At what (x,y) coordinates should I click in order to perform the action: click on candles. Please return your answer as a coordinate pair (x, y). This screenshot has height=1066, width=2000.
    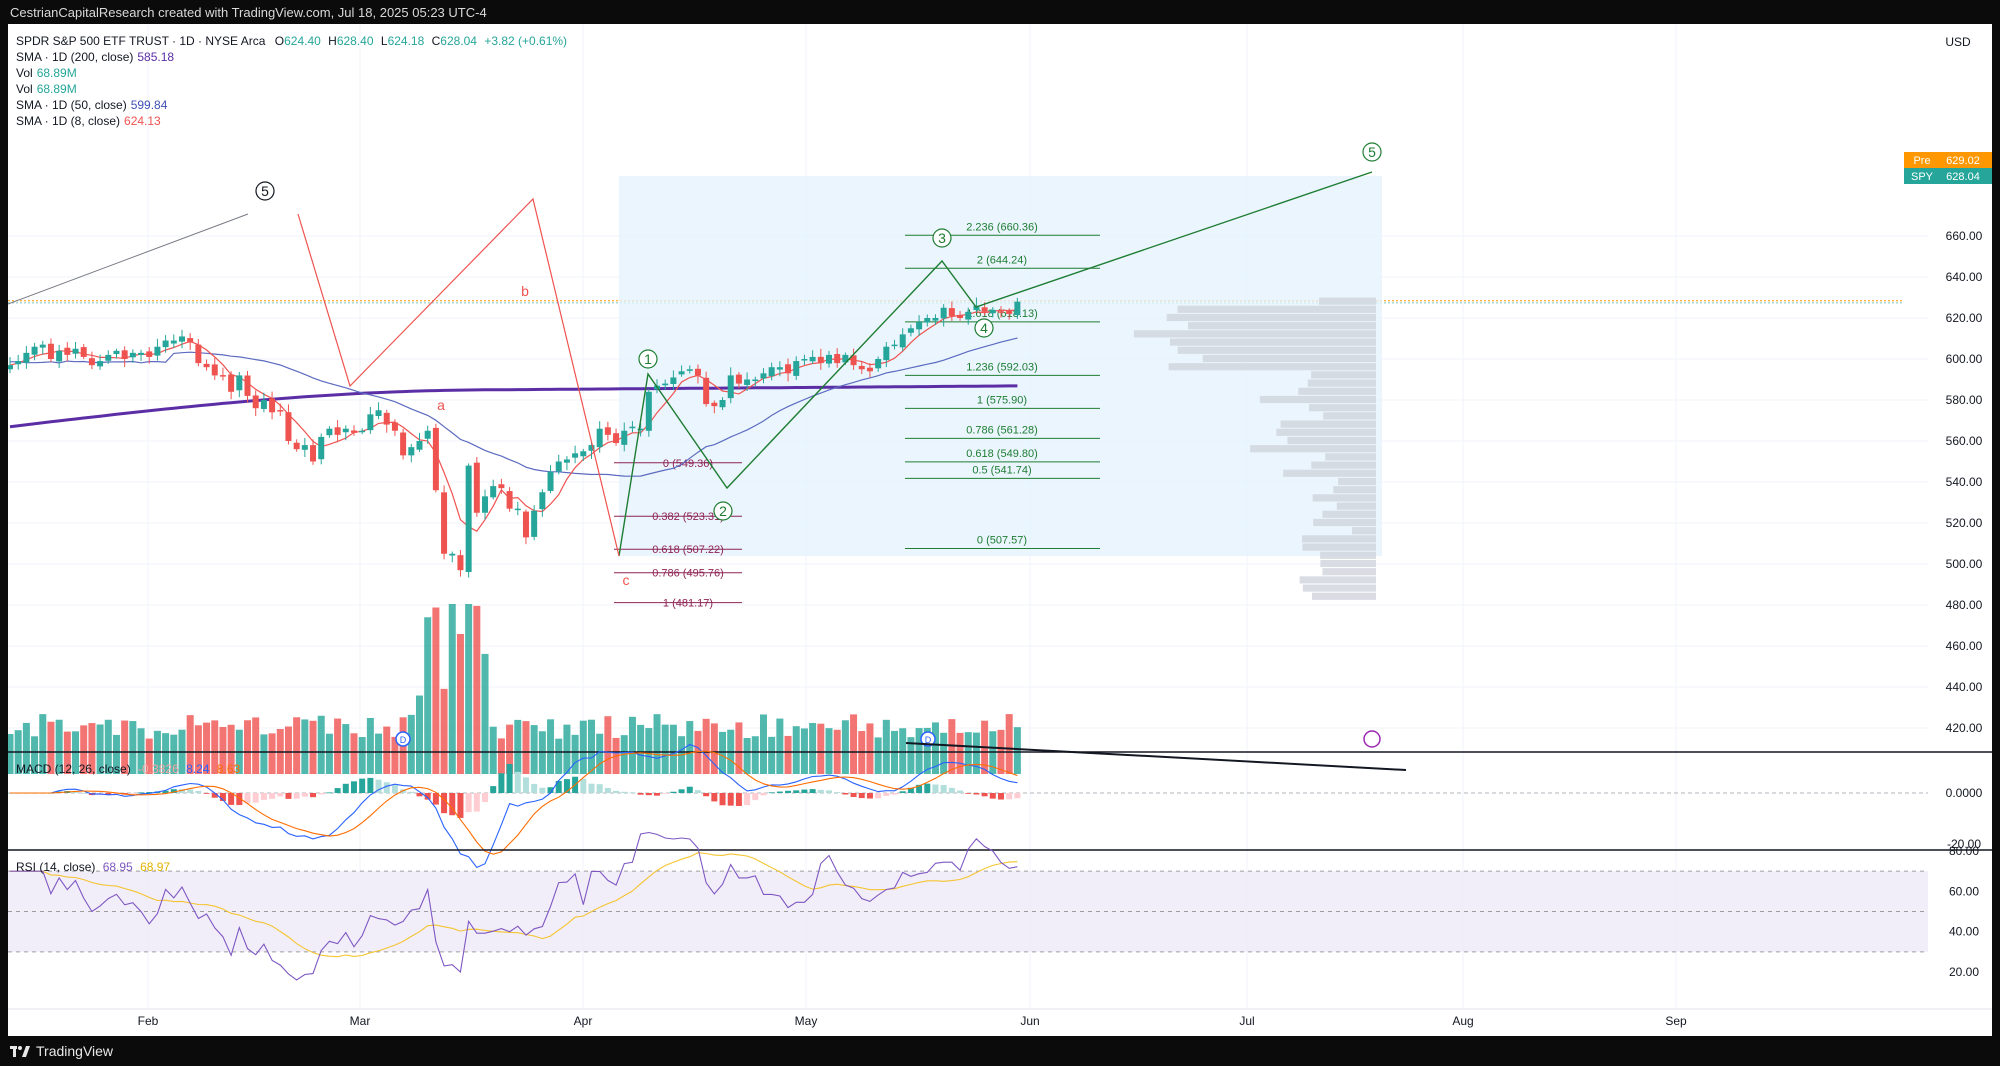
    Looking at the image, I should click on (514, 437).